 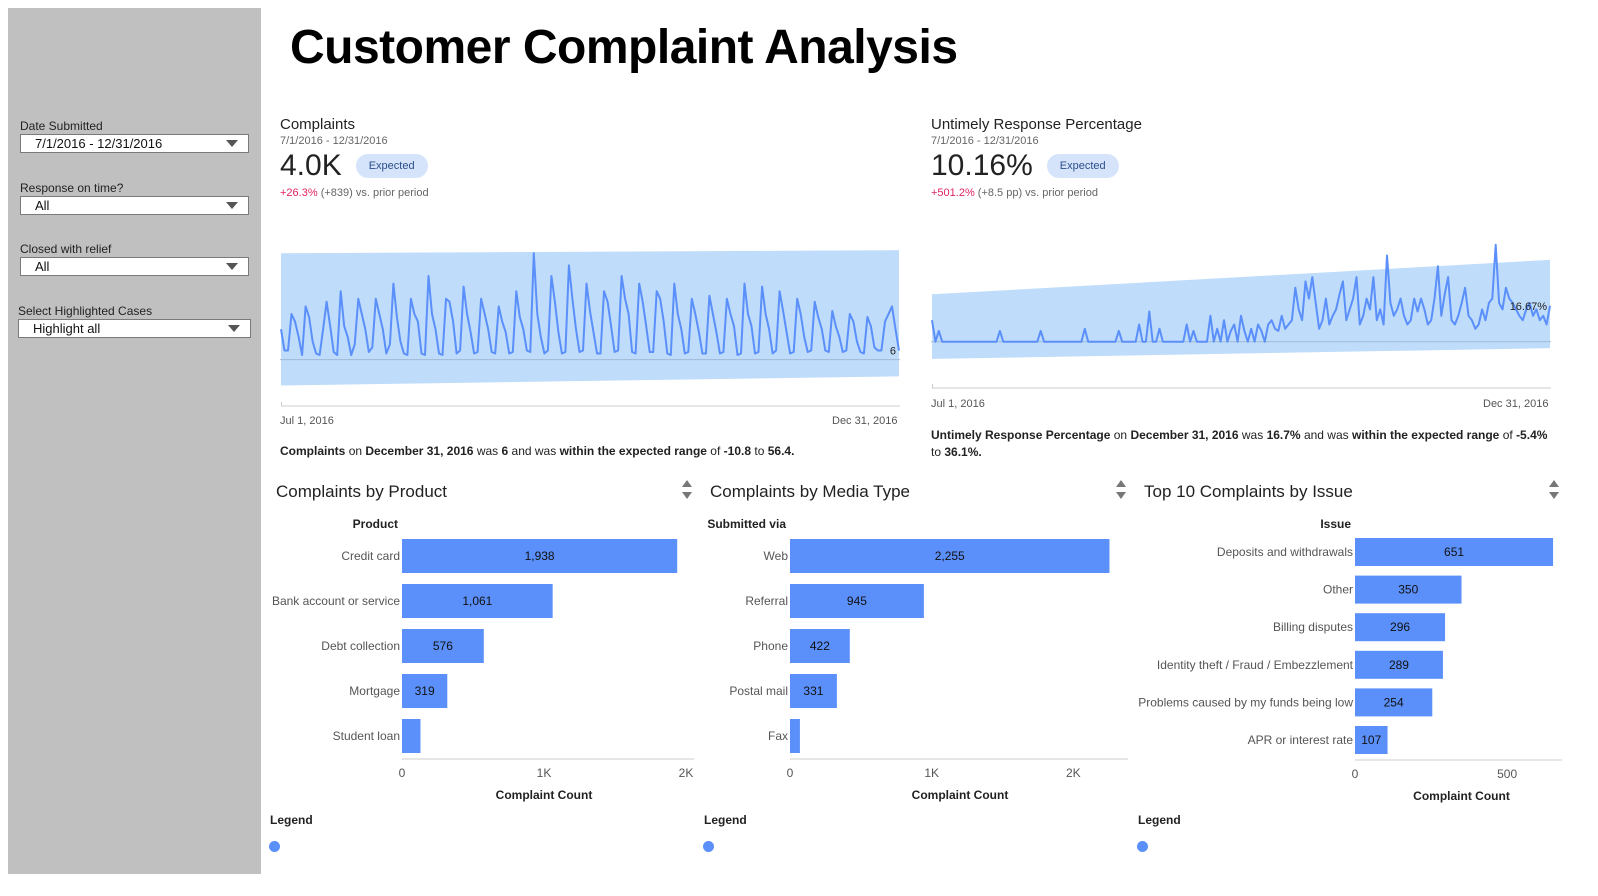 I want to click on filter-date-submitted: Date Submitted 7/1/2016 - 12/31/2016, so click(x=134, y=136).